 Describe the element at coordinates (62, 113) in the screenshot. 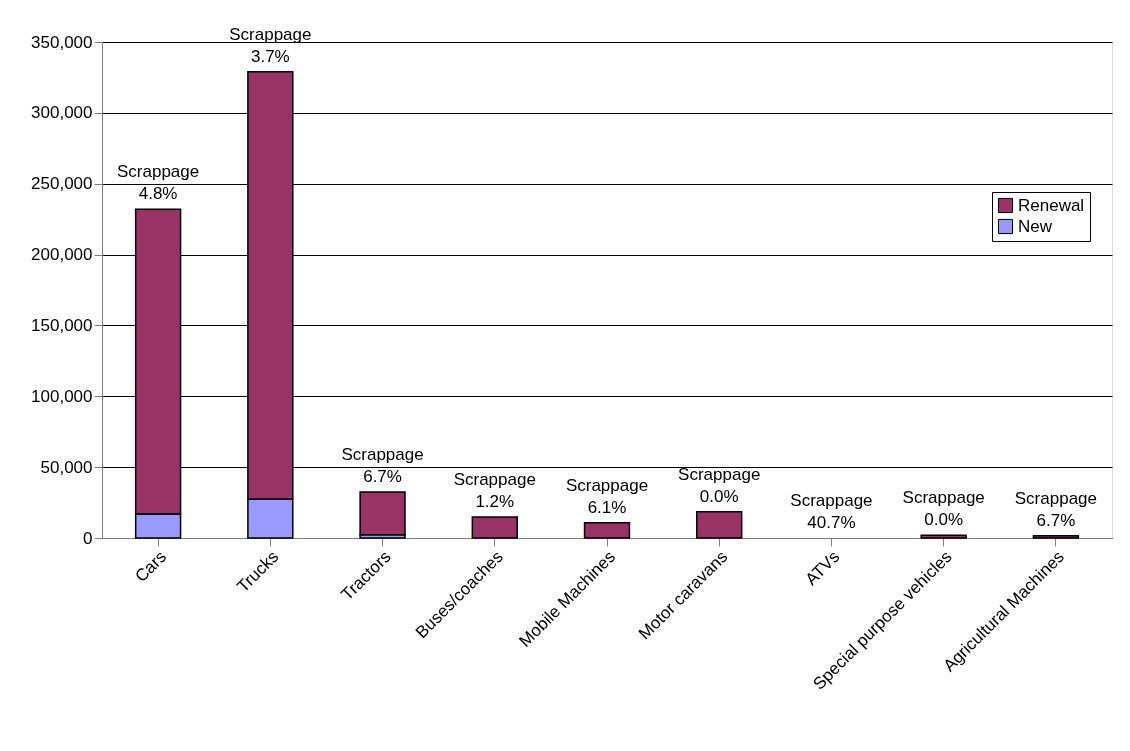

I see `y-tick-label: 300,000` at that location.